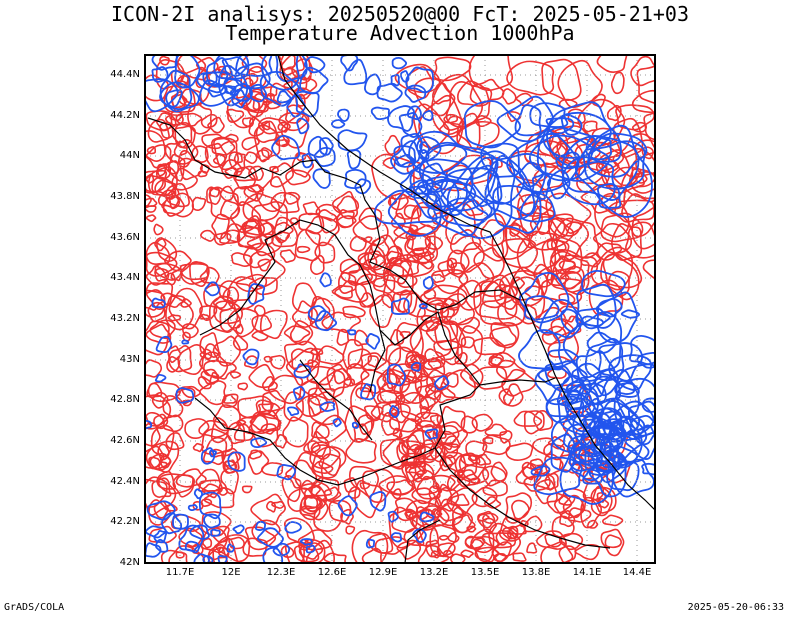 The height and width of the screenshot is (618, 800). I want to click on border-north, so click(261, 166).